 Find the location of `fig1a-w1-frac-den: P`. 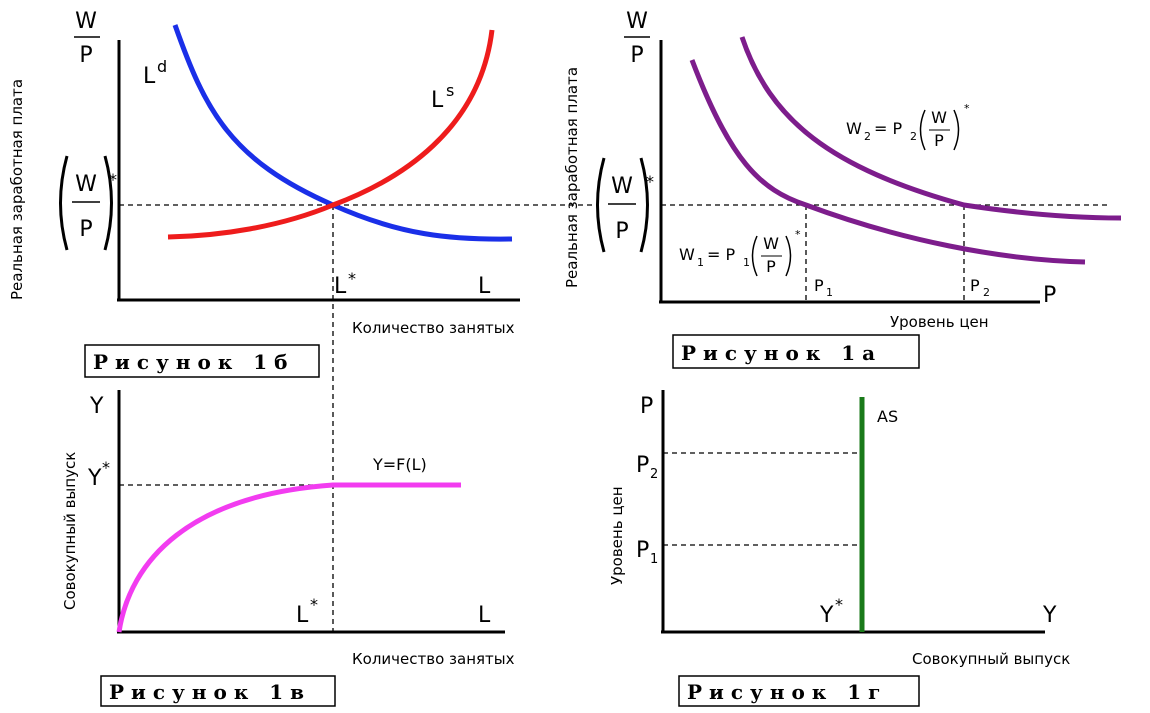

fig1a-w1-frac-den: P is located at coordinates (771, 266).